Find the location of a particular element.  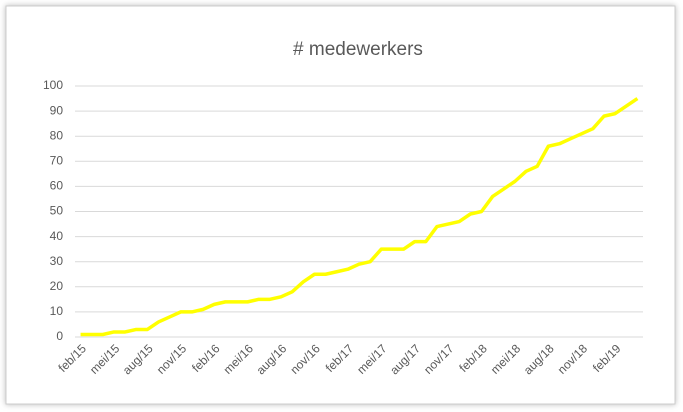

y-tick-label: 20 is located at coordinates (57, 286).